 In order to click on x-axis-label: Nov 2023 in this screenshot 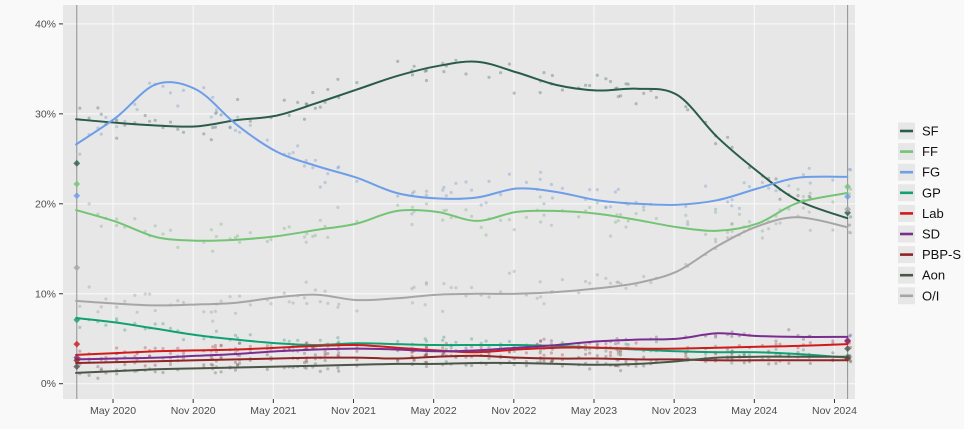, I will do `click(674, 411)`.